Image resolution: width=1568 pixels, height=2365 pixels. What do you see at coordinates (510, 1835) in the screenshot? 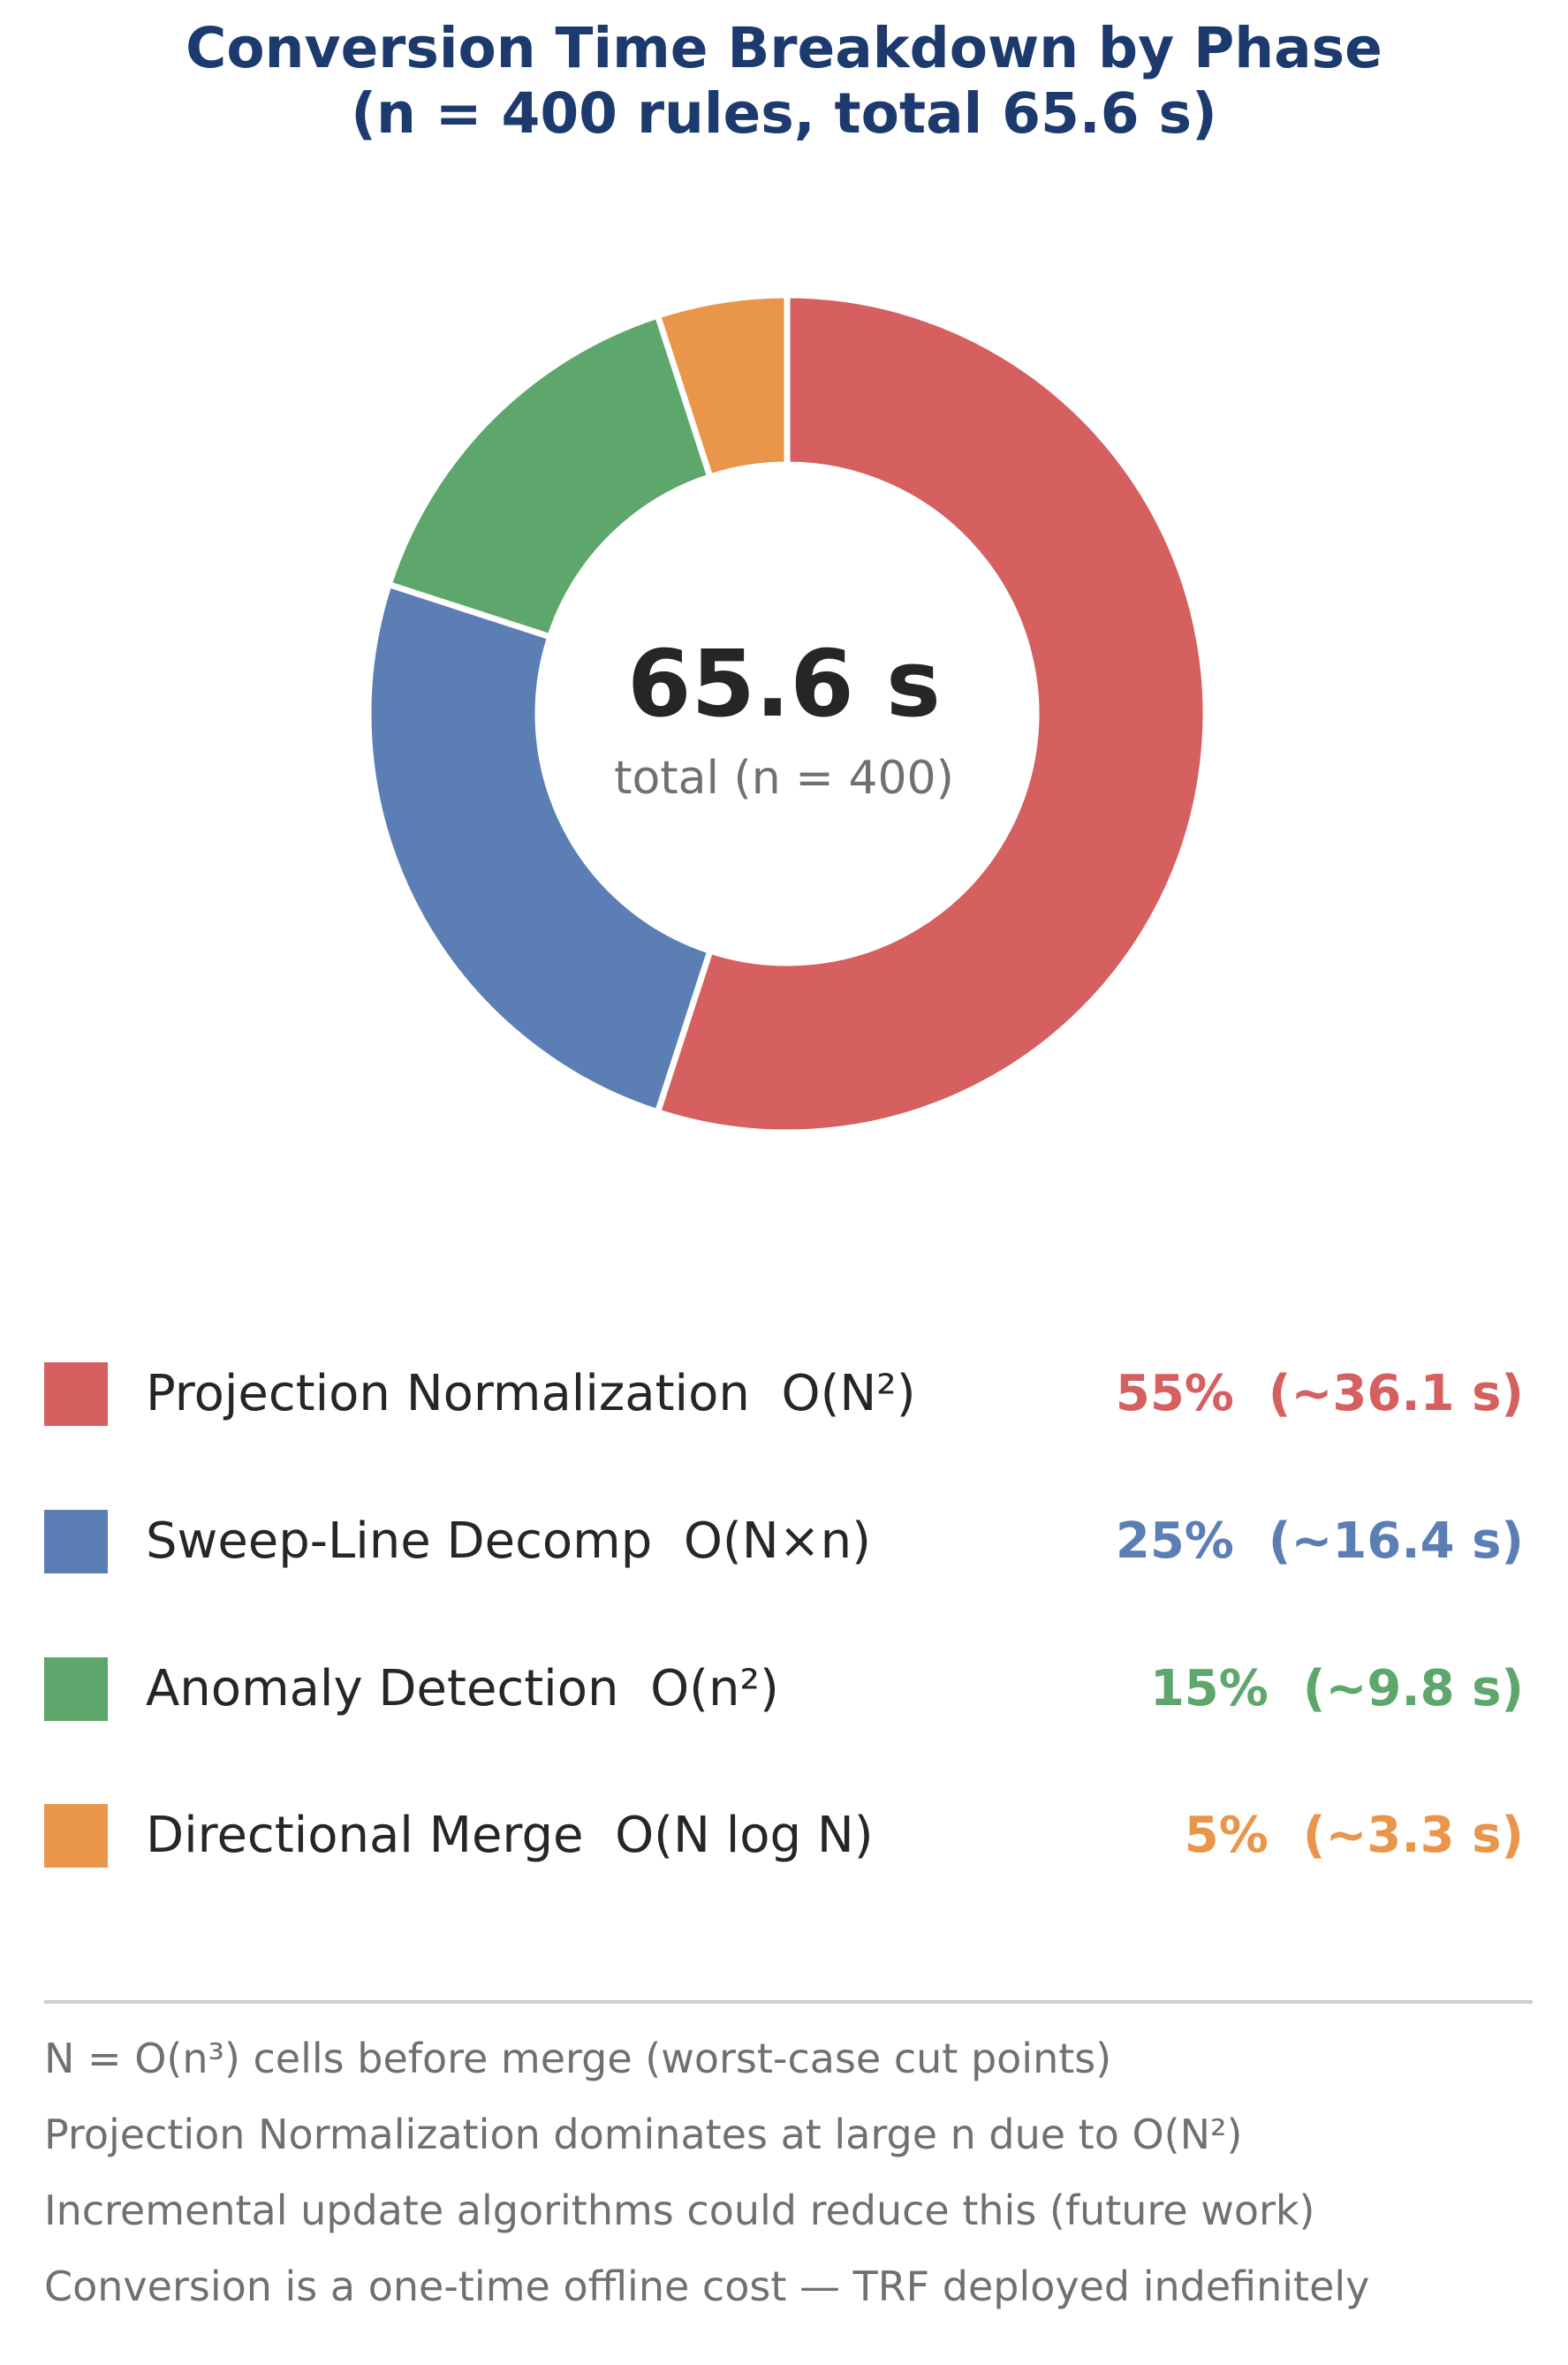
I see `legend-label: Directional Merge O(N log N)` at bounding box center [510, 1835].